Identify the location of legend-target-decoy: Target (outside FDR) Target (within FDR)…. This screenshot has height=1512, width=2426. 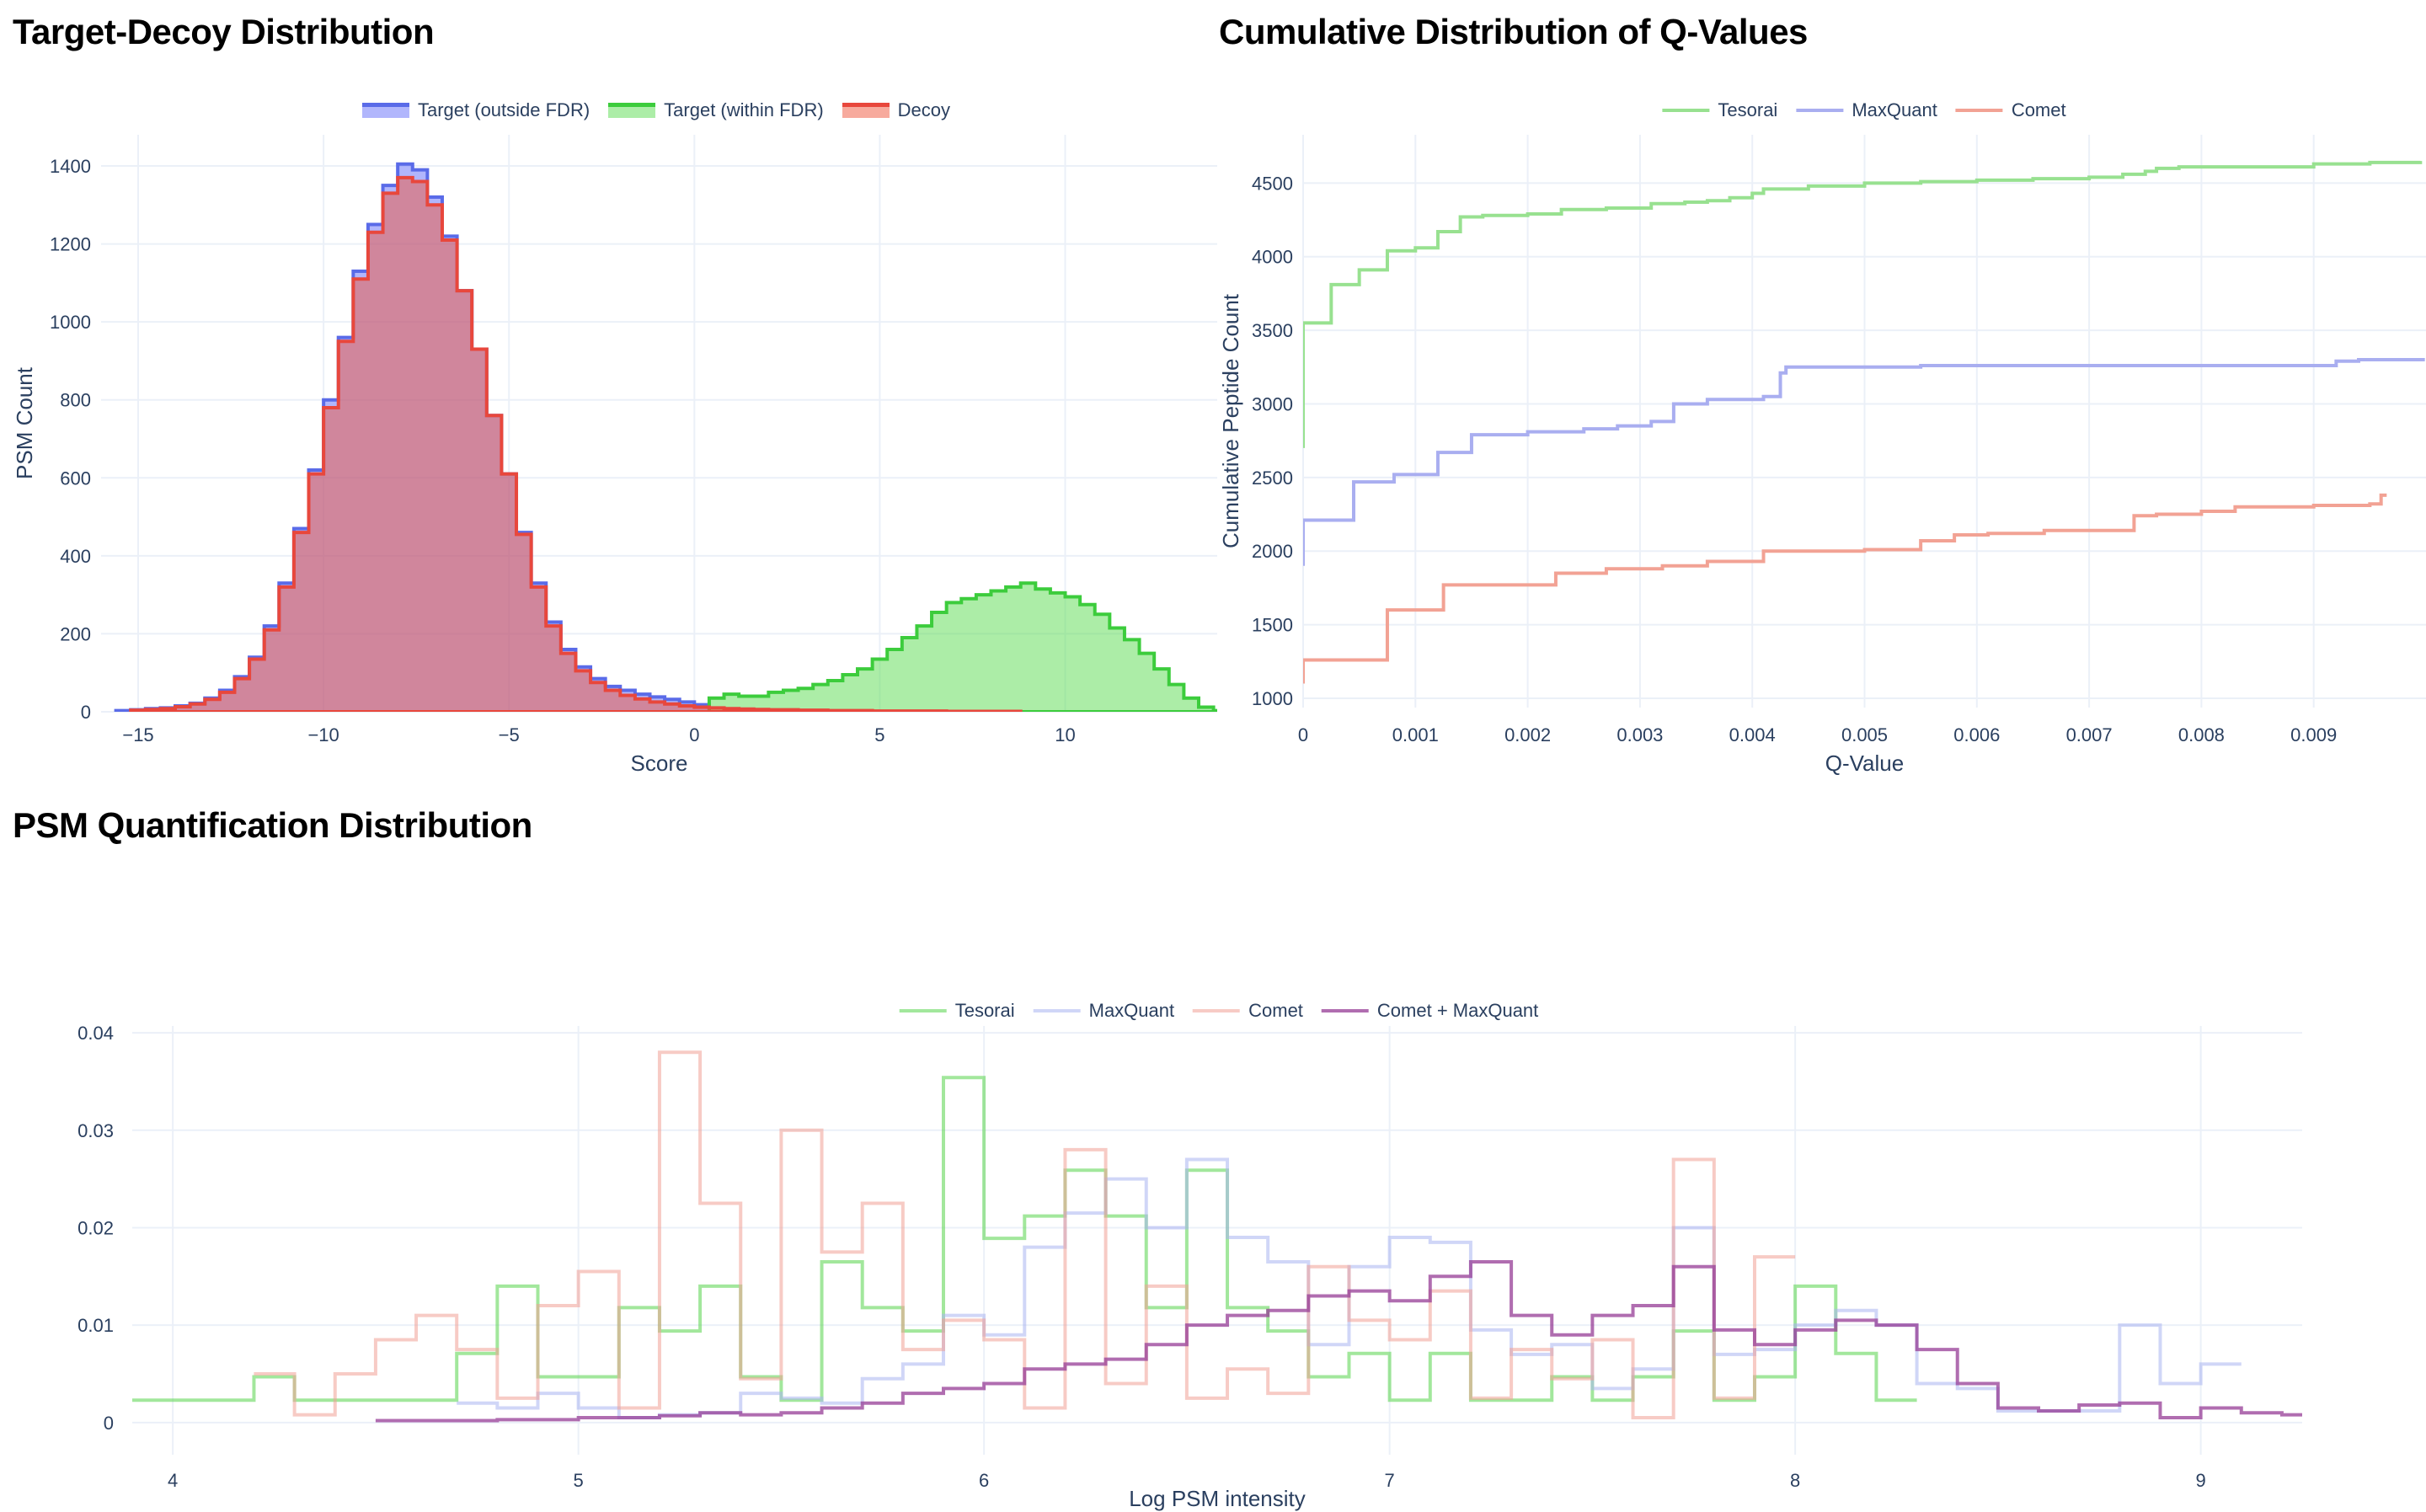
(655, 110).